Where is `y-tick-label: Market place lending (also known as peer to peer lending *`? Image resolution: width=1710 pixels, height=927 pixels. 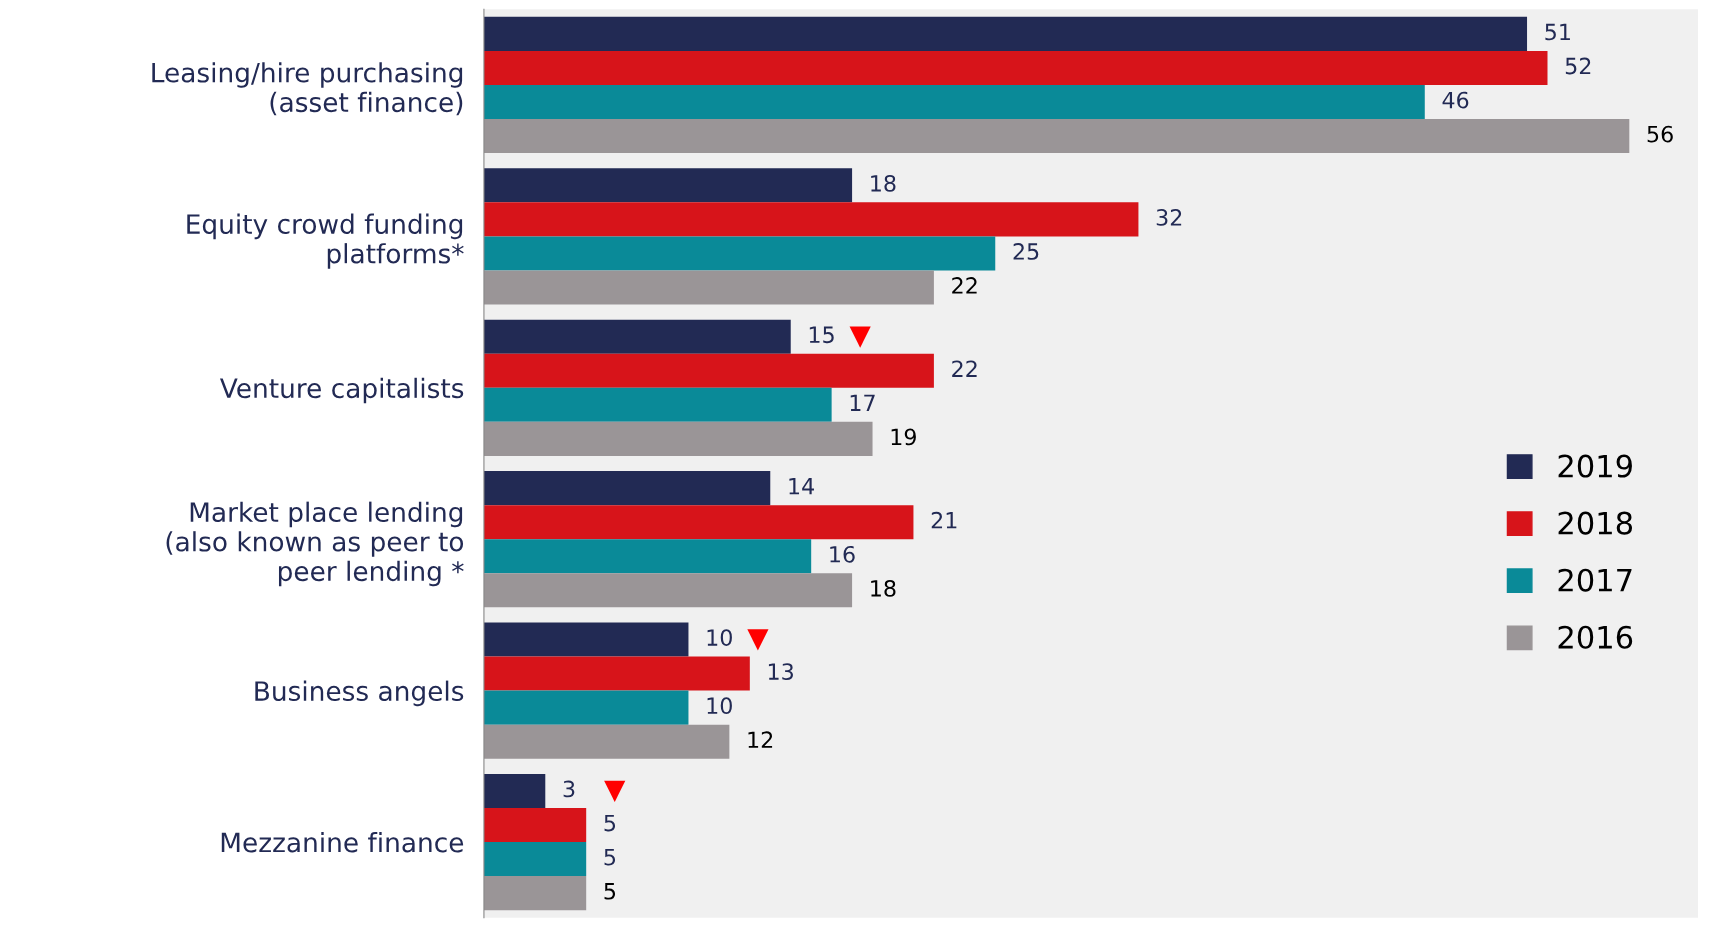
y-tick-label: Market place lending (also known as peer to peer lending * is located at coordinates (315, 544).